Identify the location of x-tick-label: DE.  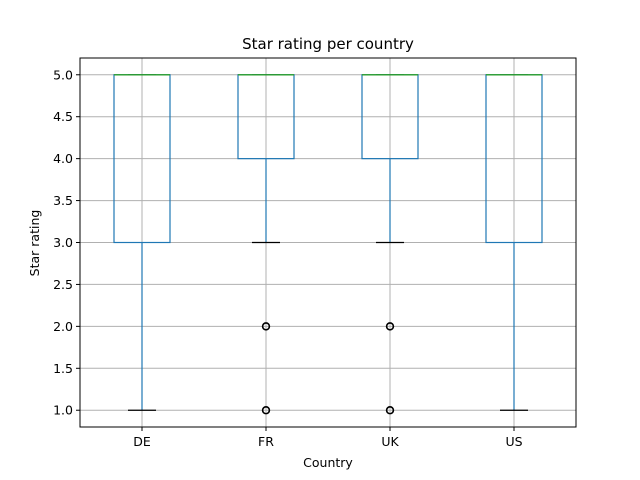
(142, 441).